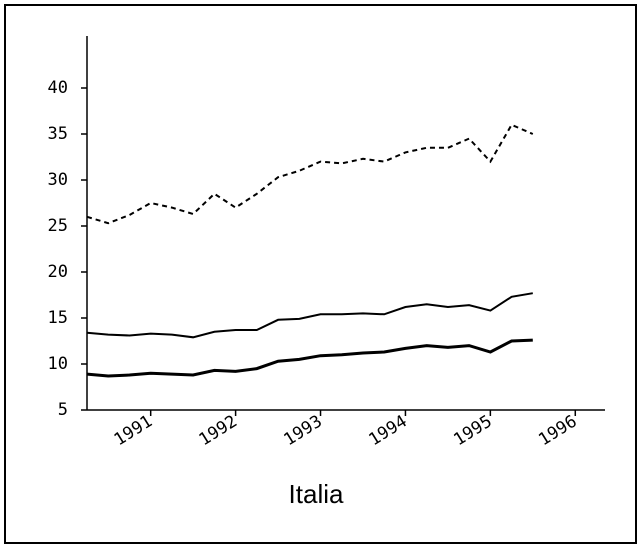 The width and height of the screenshot is (642, 549). What do you see at coordinates (63, 410) in the screenshot?
I see `y-tick-label: 5` at bounding box center [63, 410].